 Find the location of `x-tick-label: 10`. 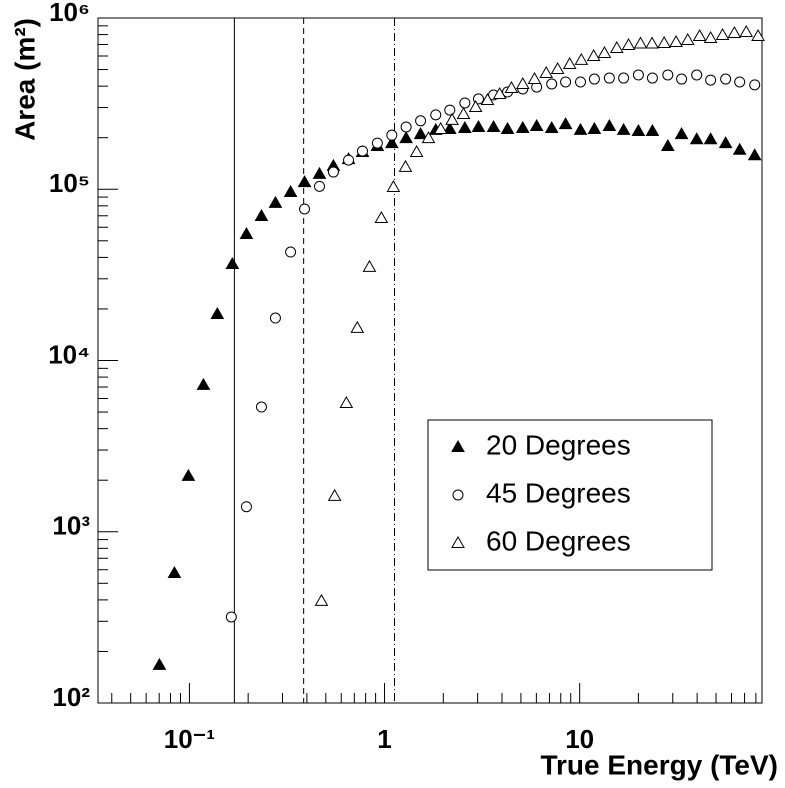

x-tick-label: 10 is located at coordinates (579, 739).